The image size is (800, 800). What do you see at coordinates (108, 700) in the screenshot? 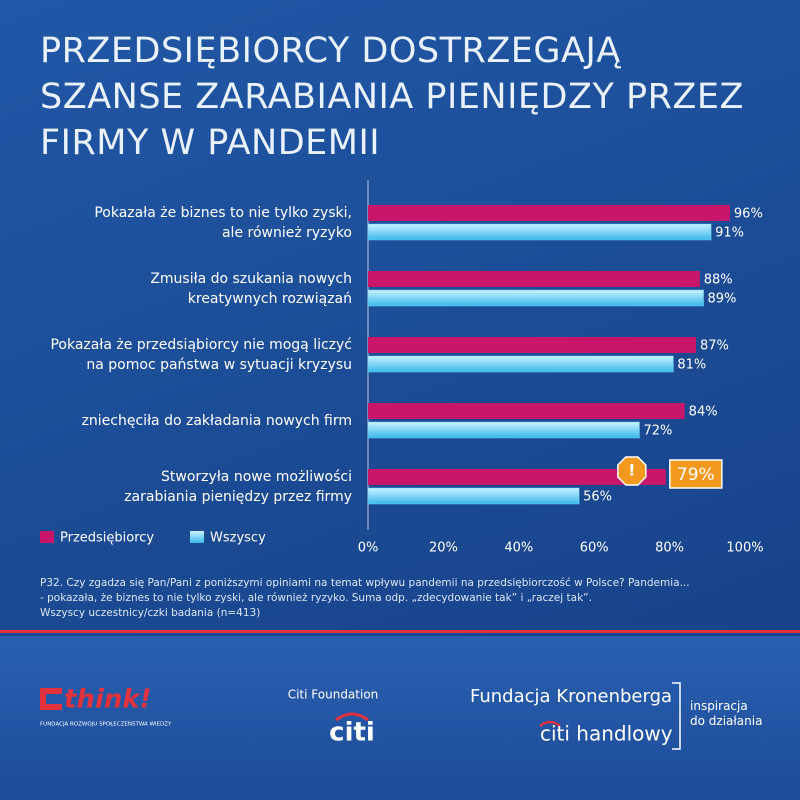
I see `logo-text: think!` at bounding box center [108, 700].